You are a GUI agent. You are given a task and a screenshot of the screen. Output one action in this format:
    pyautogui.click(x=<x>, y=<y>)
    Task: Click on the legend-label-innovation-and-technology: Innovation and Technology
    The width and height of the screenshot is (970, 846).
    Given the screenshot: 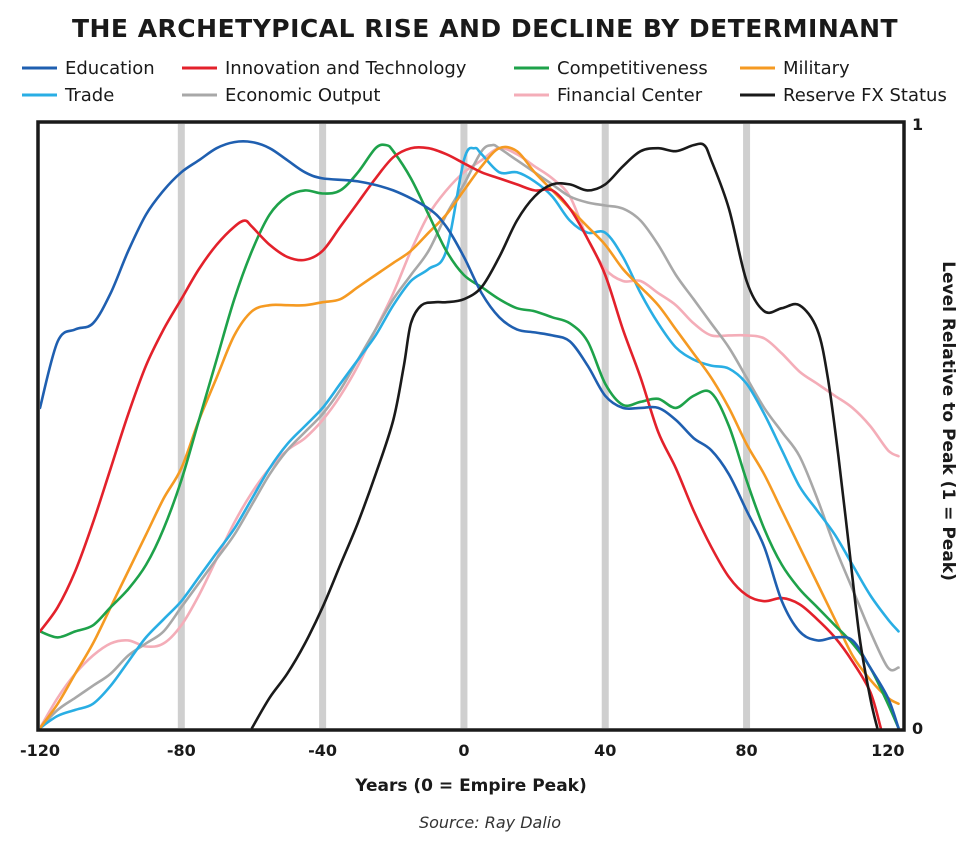 What is the action you would take?
    pyautogui.click(x=346, y=68)
    